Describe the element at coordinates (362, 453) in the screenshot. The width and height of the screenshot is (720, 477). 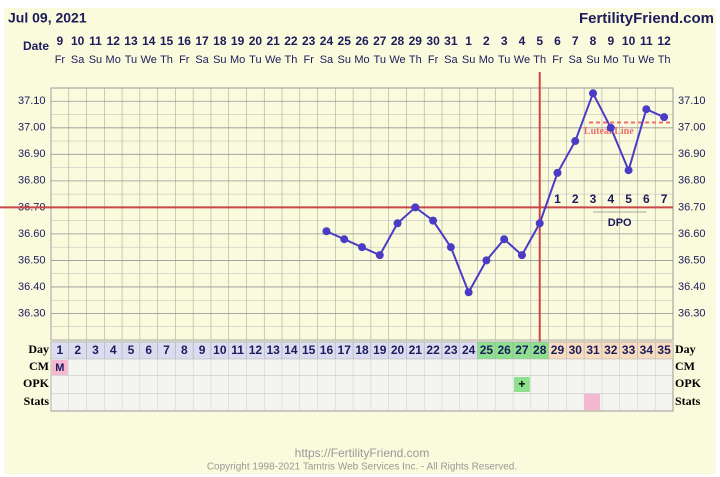
I see `footer-url: https://FertilityFriend.com` at that location.